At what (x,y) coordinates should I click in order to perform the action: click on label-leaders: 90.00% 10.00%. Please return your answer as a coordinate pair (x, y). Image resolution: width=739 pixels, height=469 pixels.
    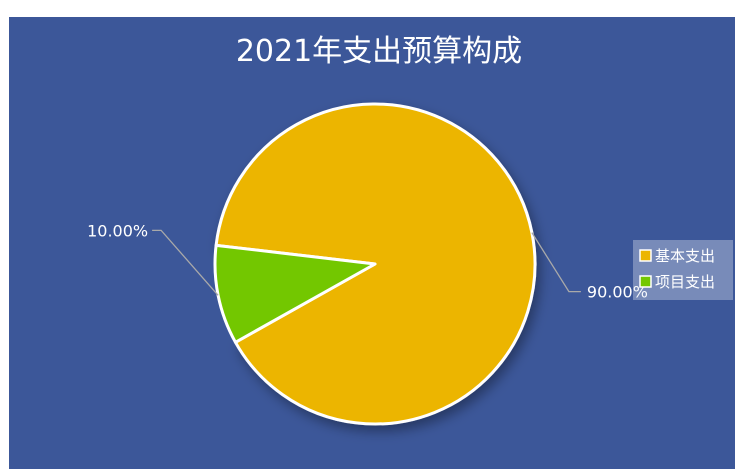
    Looking at the image, I should click on (367, 261).